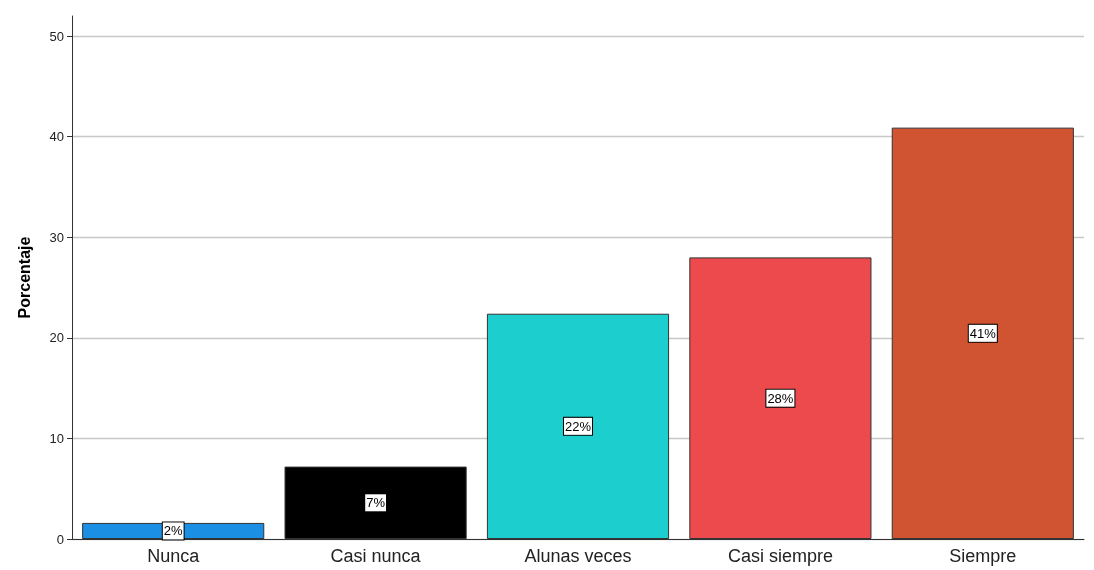 This screenshot has height=570, width=1094. What do you see at coordinates (60, 539) in the screenshot?
I see `y-tick-label: 0` at bounding box center [60, 539].